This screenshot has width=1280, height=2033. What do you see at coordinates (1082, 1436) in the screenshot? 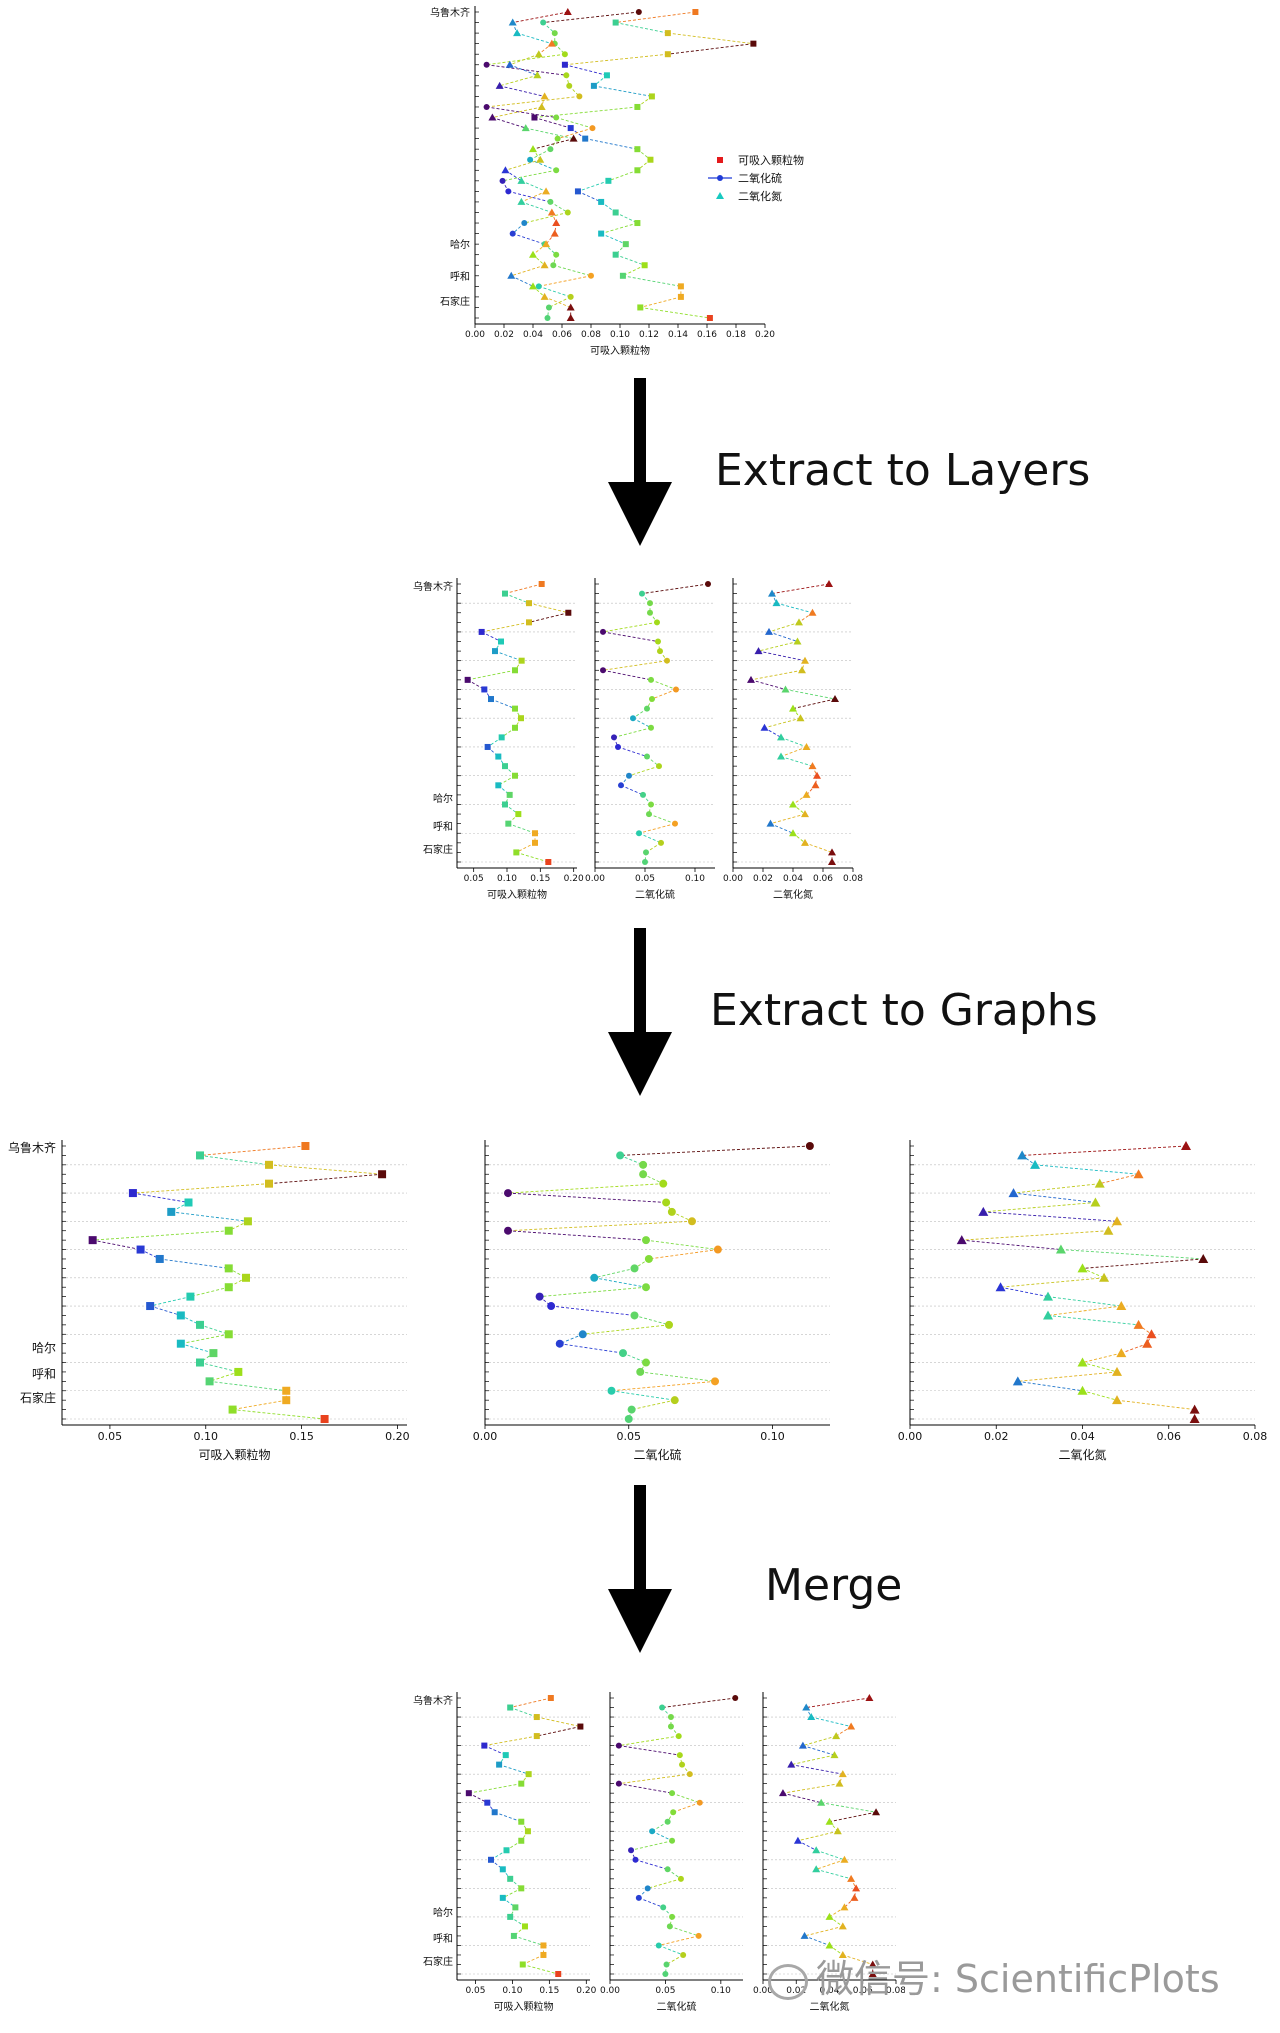
I see `x-tick-label: 0.04` at bounding box center [1082, 1436].